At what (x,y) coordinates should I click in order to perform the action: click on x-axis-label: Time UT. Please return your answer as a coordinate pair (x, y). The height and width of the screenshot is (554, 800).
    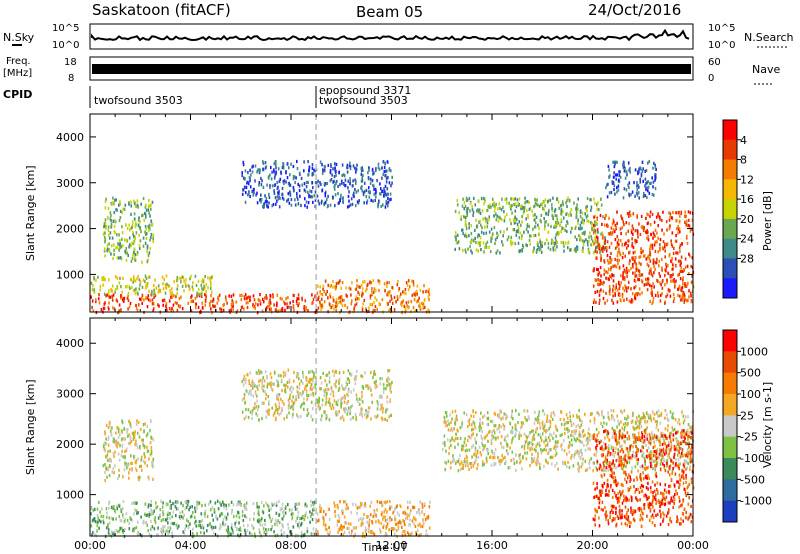
    Looking at the image, I should click on (384, 547).